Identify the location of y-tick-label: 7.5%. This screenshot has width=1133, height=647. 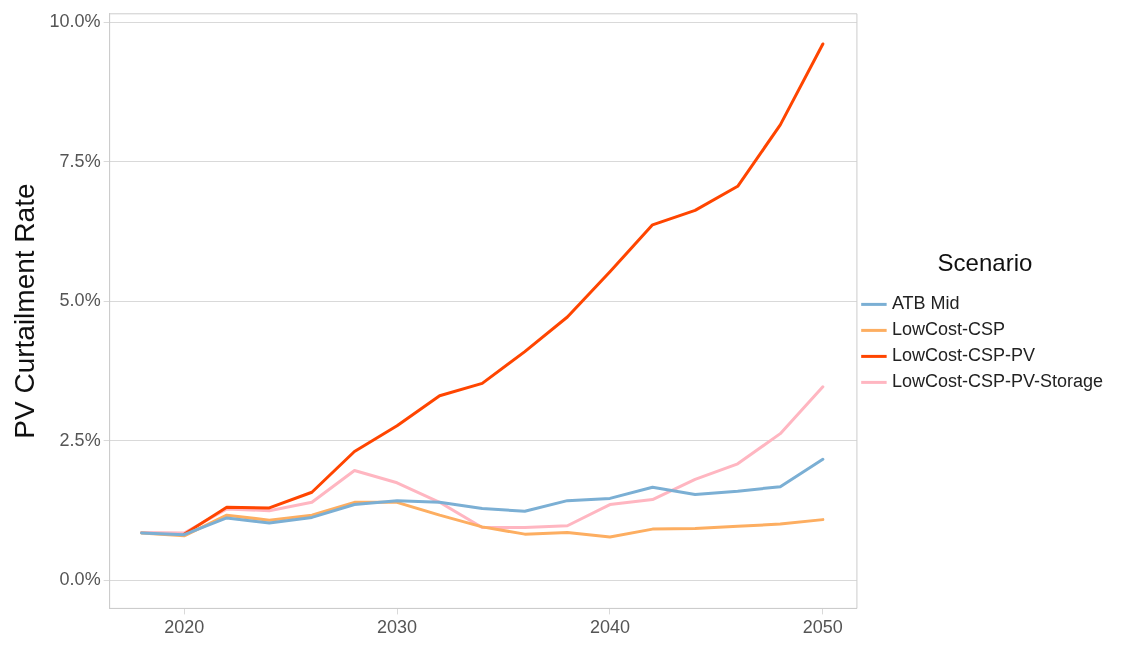
(80, 160).